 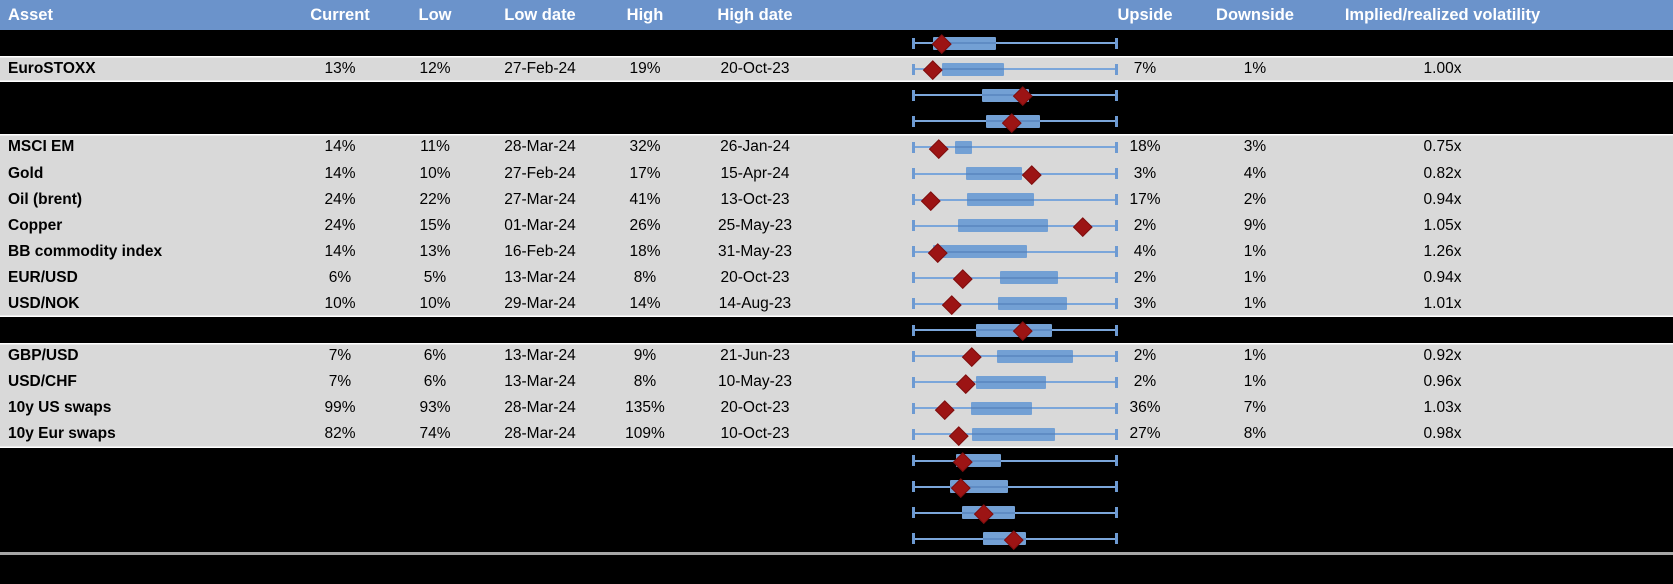 I want to click on low-value: 6%, so click(x=435, y=382).